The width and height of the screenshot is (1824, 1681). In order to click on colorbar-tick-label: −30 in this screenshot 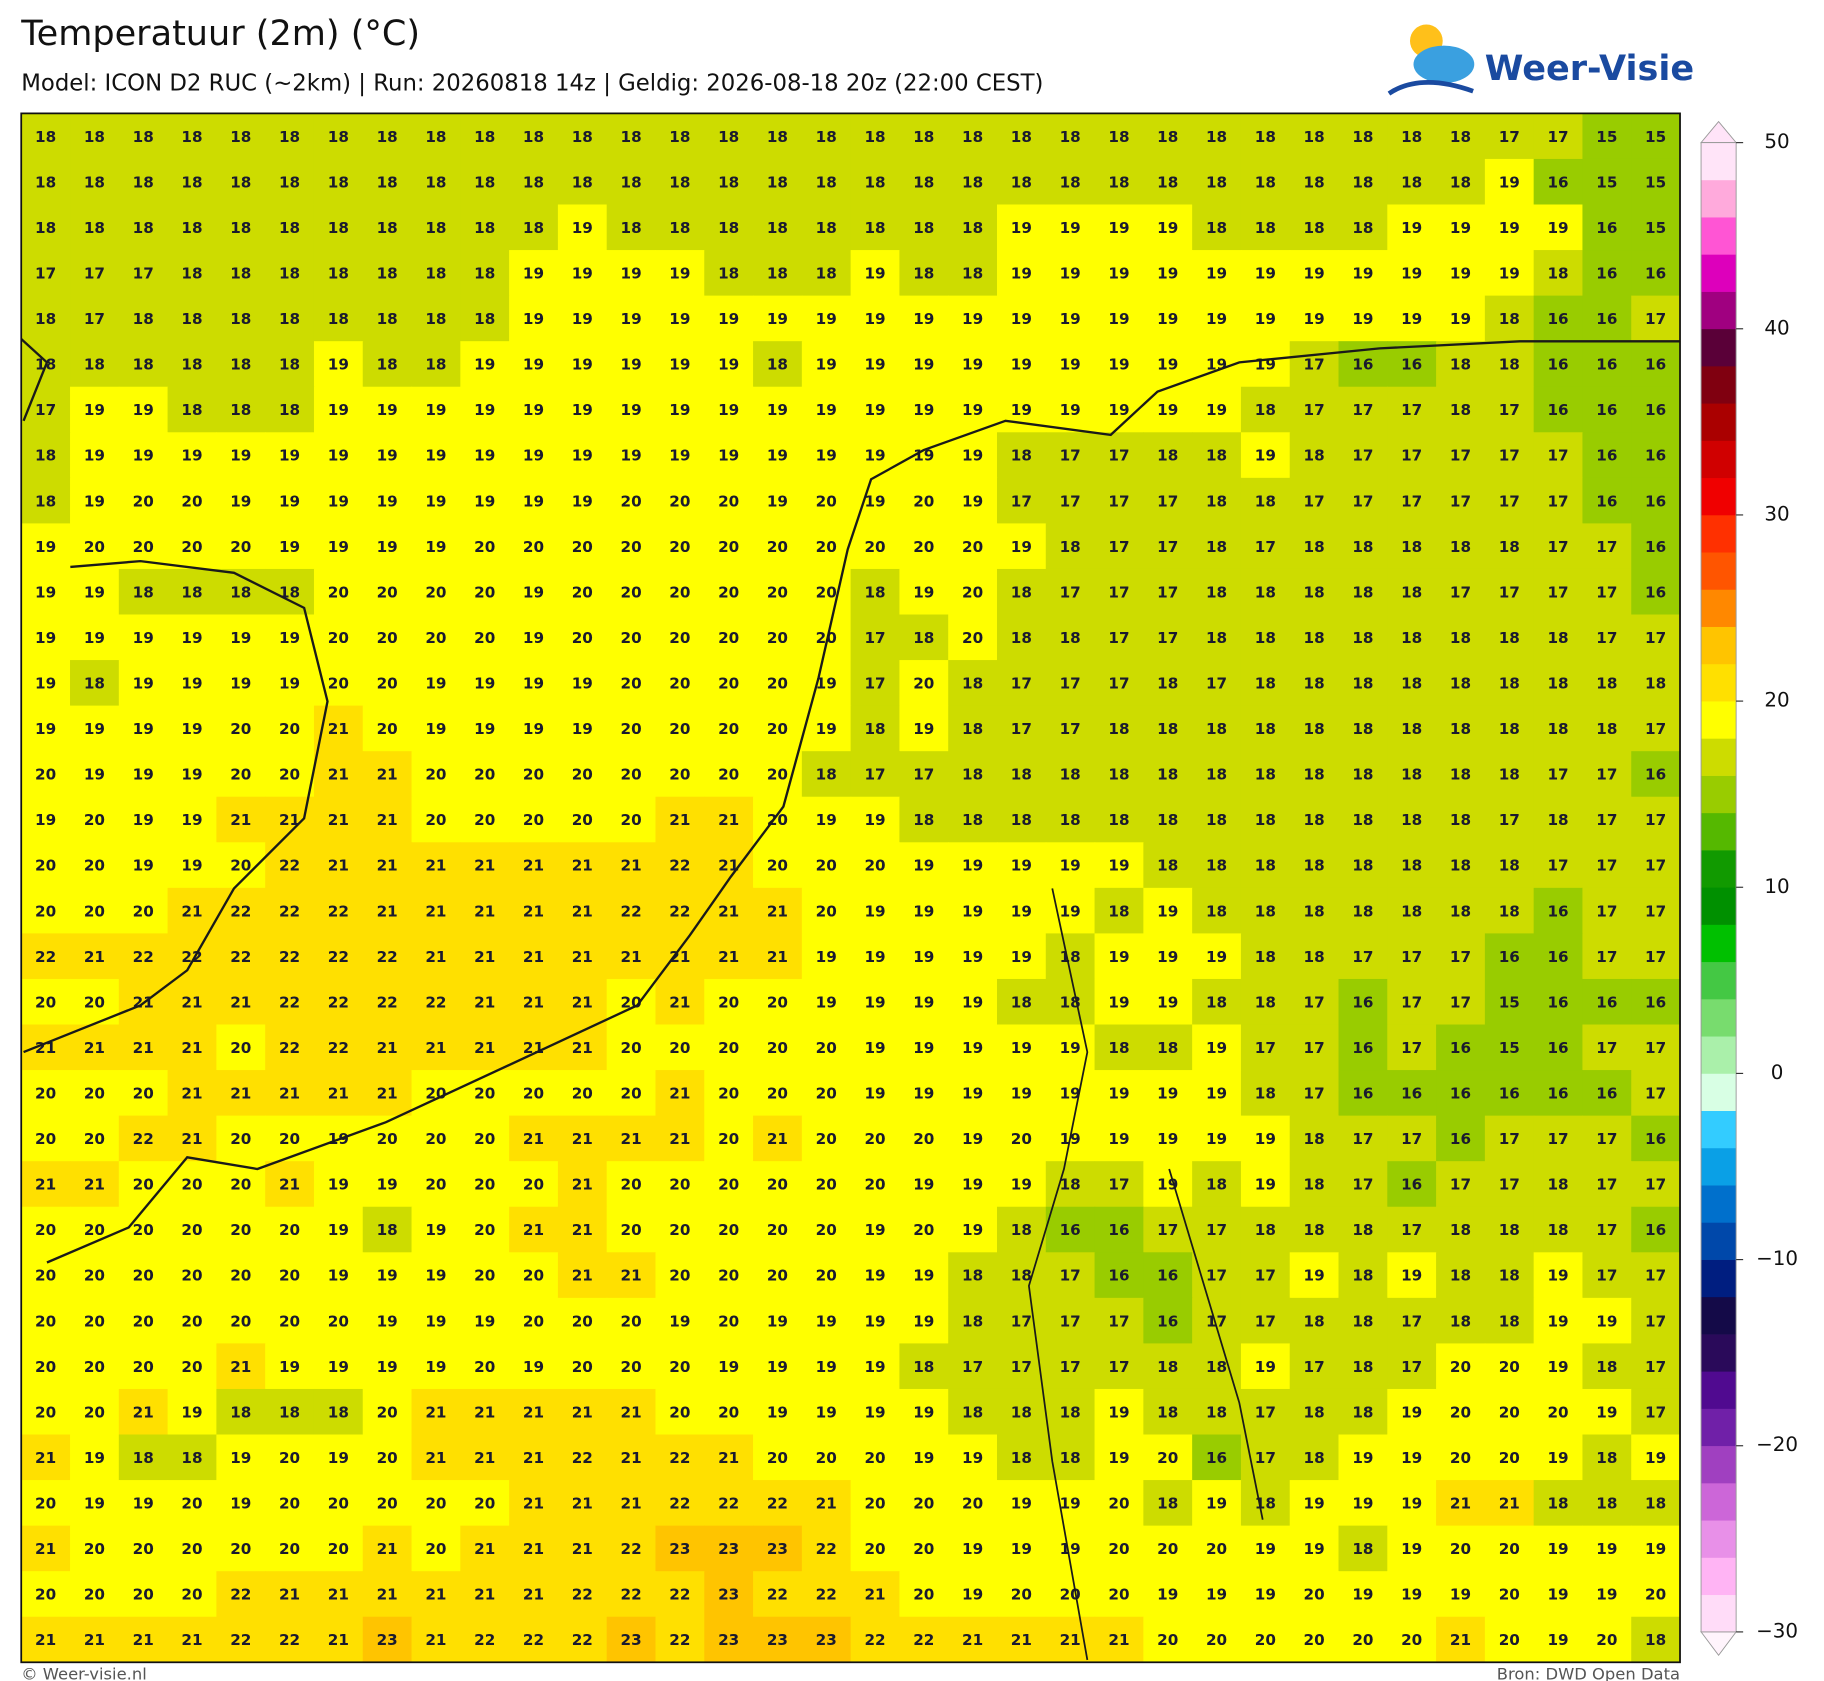, I will do `click(1777, 1630)`.